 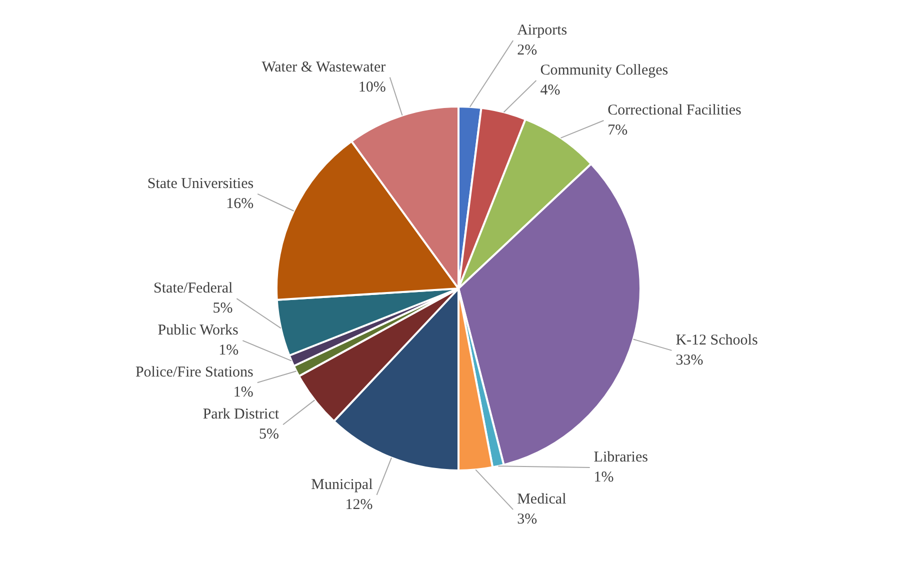 What do you see at coordinates (675, 110) in the screenshot?
I see `slice-label: Correctional Facilities` at bounding box center [675, 110].